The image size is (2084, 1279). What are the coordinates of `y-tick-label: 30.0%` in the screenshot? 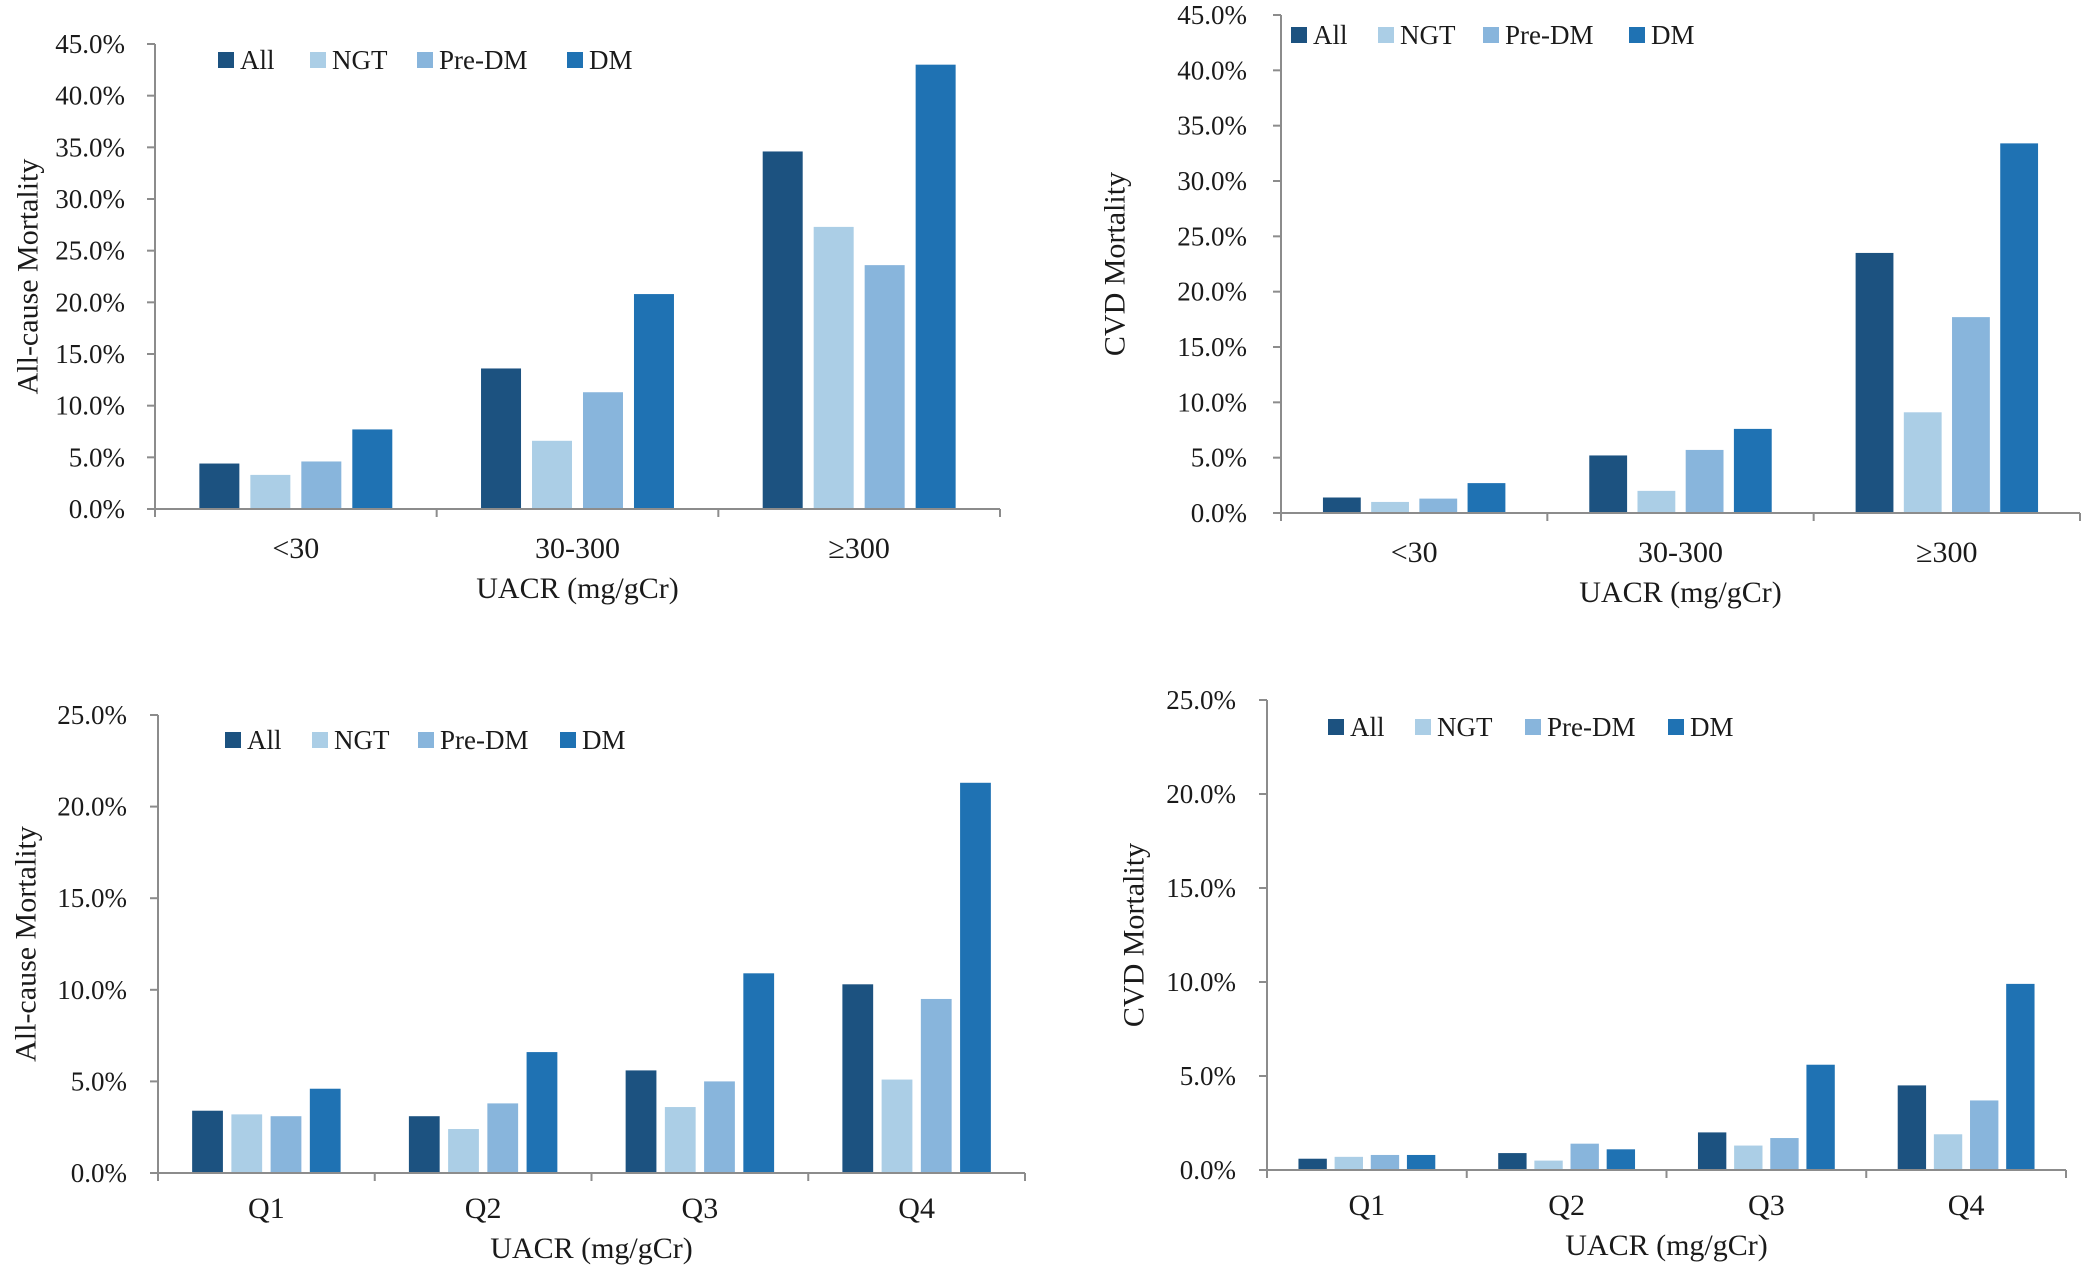 It's located at (90, 199).